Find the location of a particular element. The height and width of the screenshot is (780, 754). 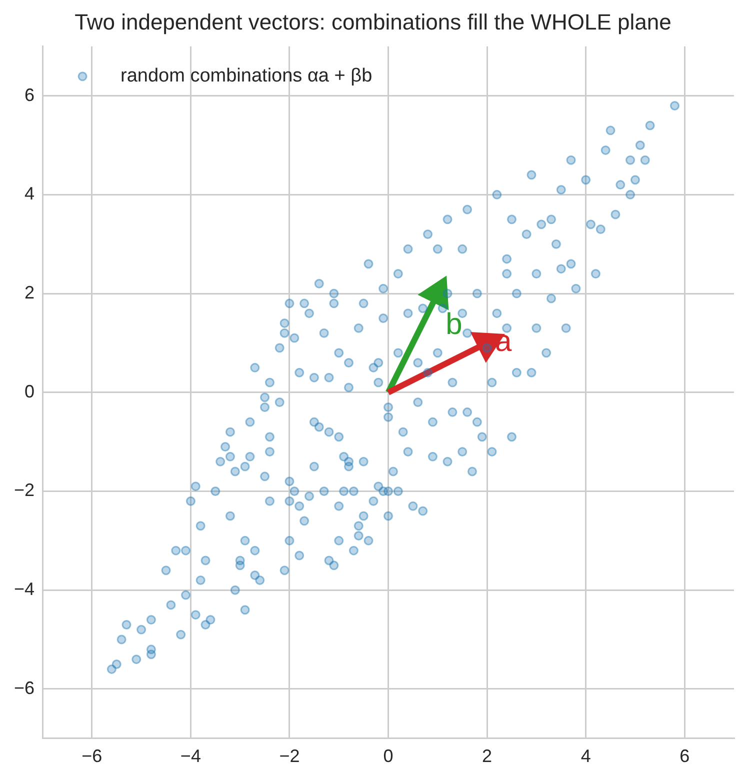

x-tick-label: 6 is located at coordinates (685, 756).